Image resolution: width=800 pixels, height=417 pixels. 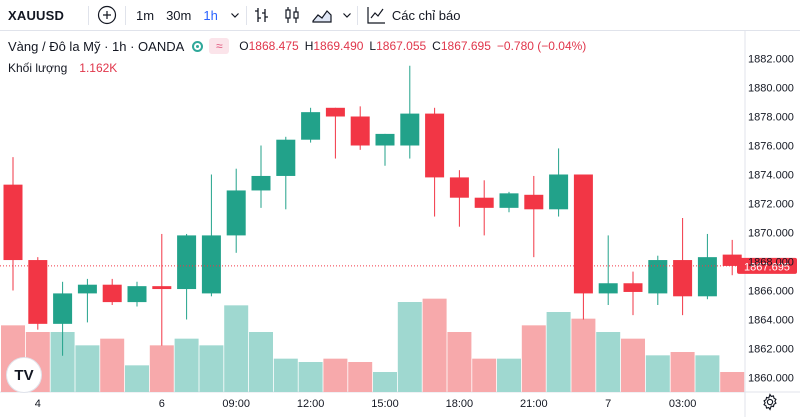 What do you see at coordinates (771, 234) in the screenshot?
I see `price-tick-label: 1870.000` at bounding box center [771, 234].